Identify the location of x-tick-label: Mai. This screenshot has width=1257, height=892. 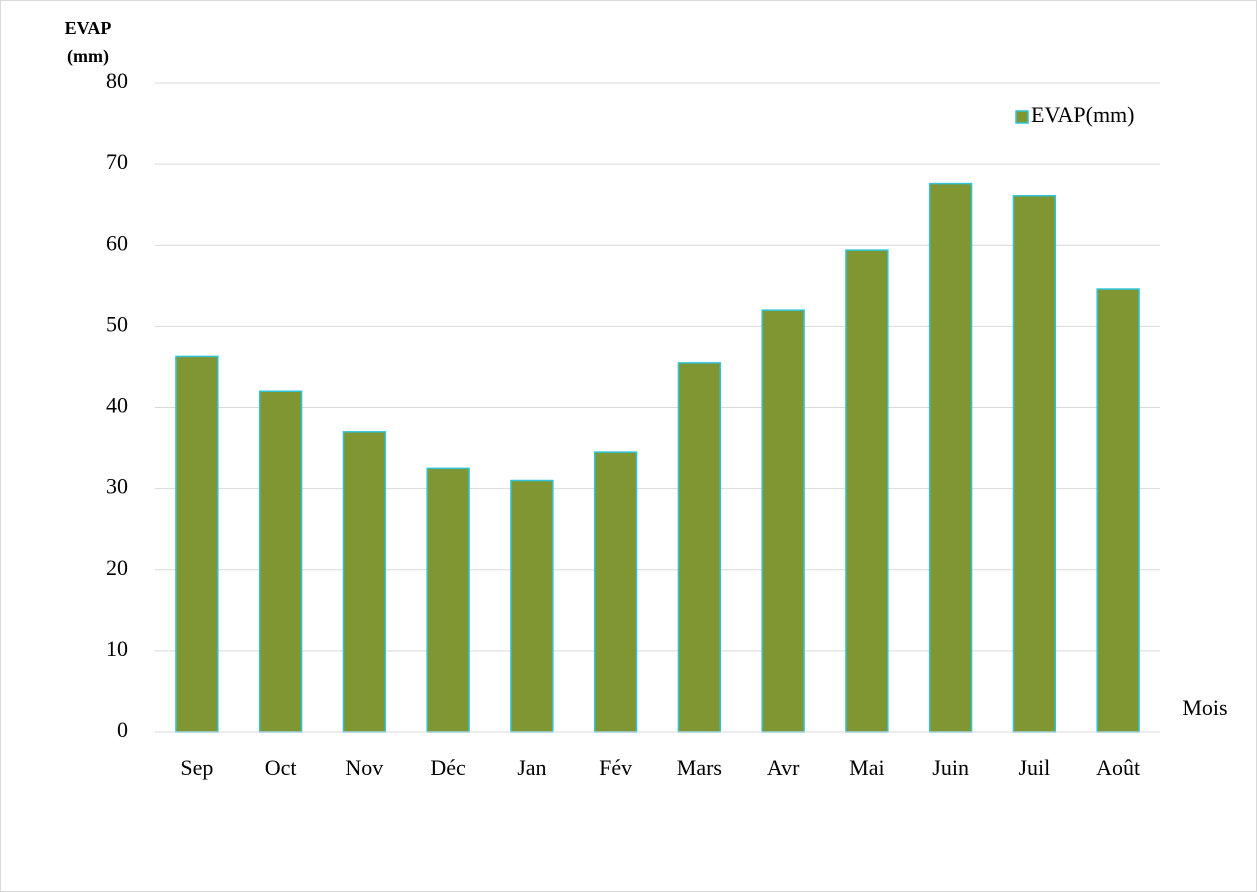
(866, 767).